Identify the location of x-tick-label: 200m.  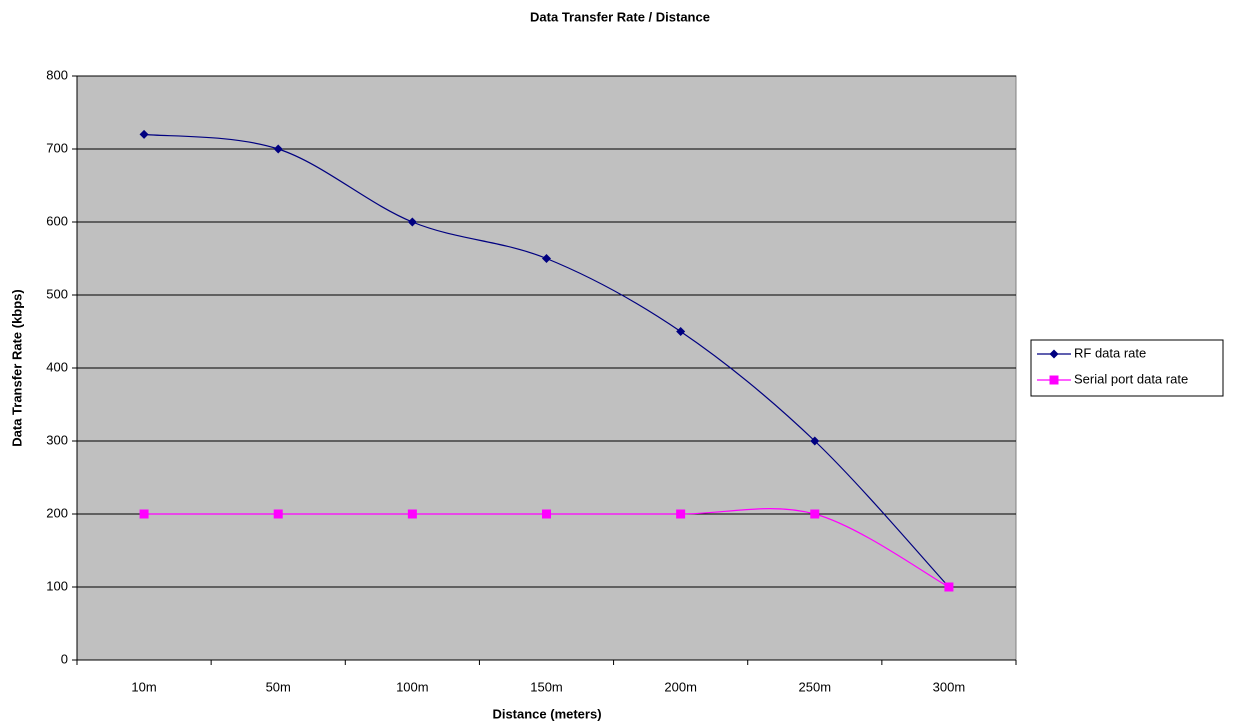
(680, 686).